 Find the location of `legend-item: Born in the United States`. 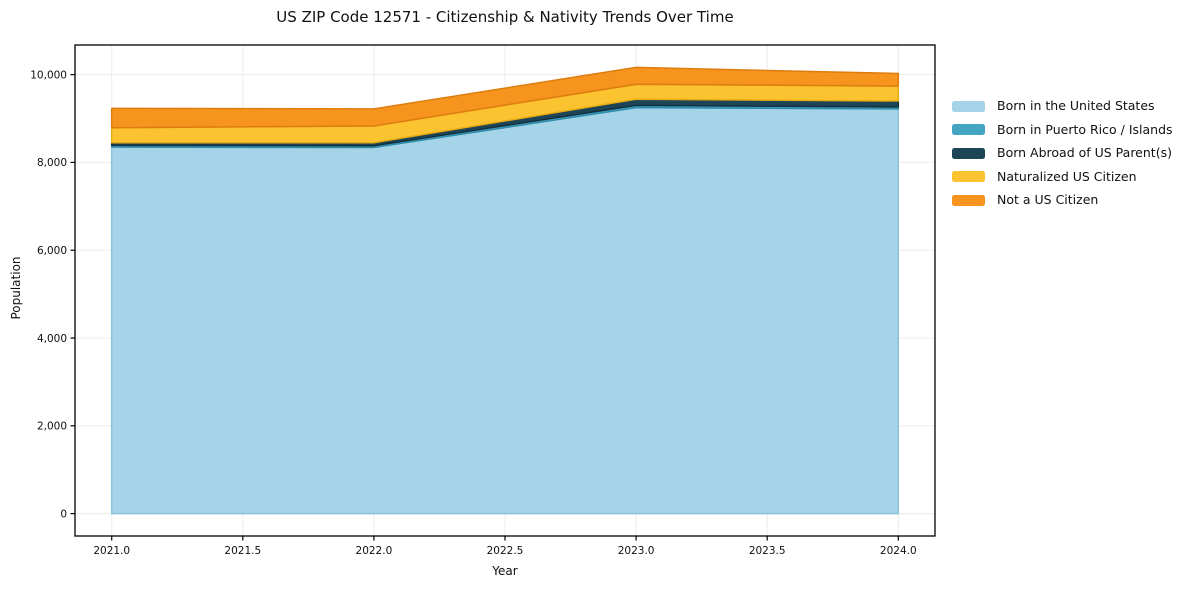

legend-item: Born in the United States is located at coordinates (1062, 105).